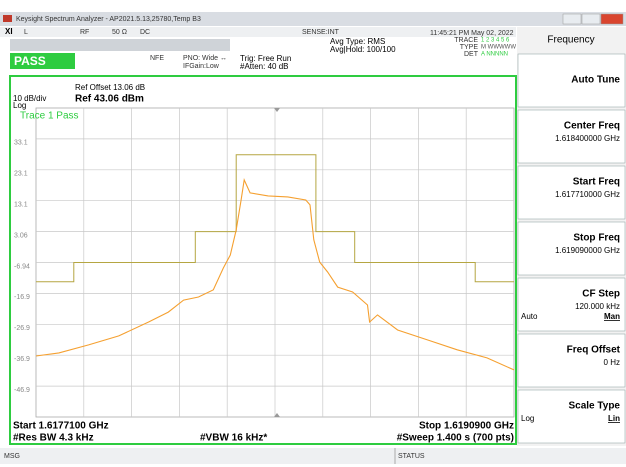  Describe the element at coordinates (612, 19) in the screenshot. I see `close-button` at that location.